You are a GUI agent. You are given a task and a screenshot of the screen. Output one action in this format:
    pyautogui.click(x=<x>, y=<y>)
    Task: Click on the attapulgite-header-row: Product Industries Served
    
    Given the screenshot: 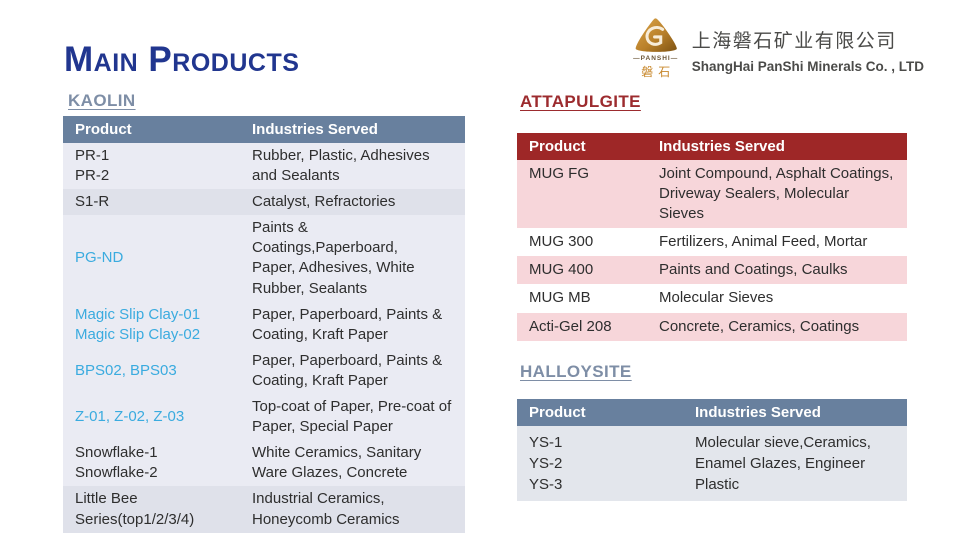 What is the action you would take?
    pyautogui.click(x=712, y=146)
    